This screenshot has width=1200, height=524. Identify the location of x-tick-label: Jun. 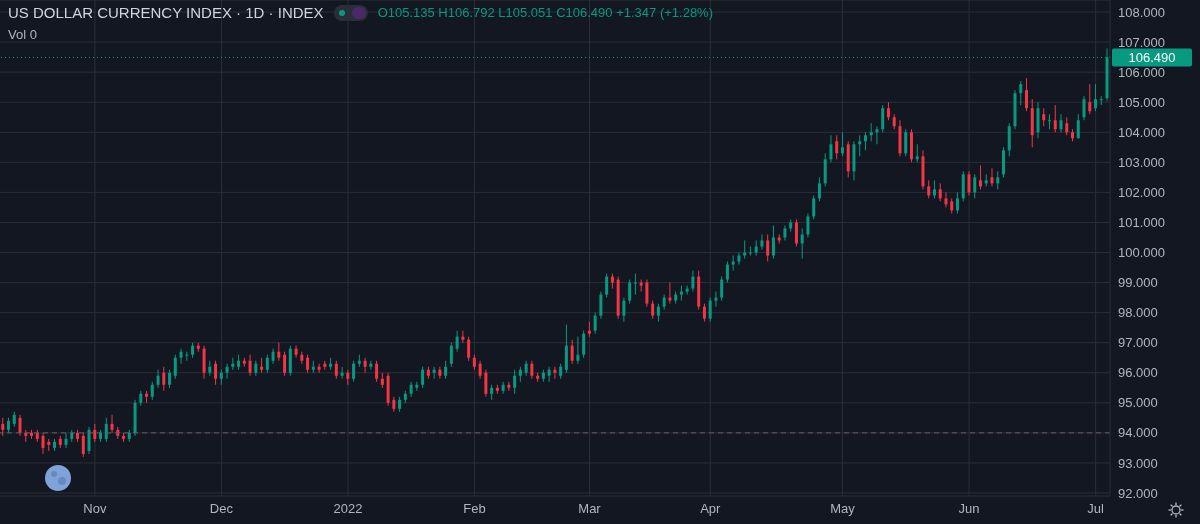
(969, 509).